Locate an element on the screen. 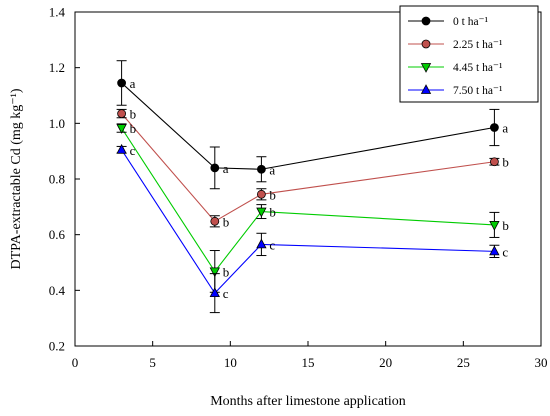 This screenshot has width=550, height=416. legend-label: 2.25 t ha⁻¹ is located at coordinates (478, 45).